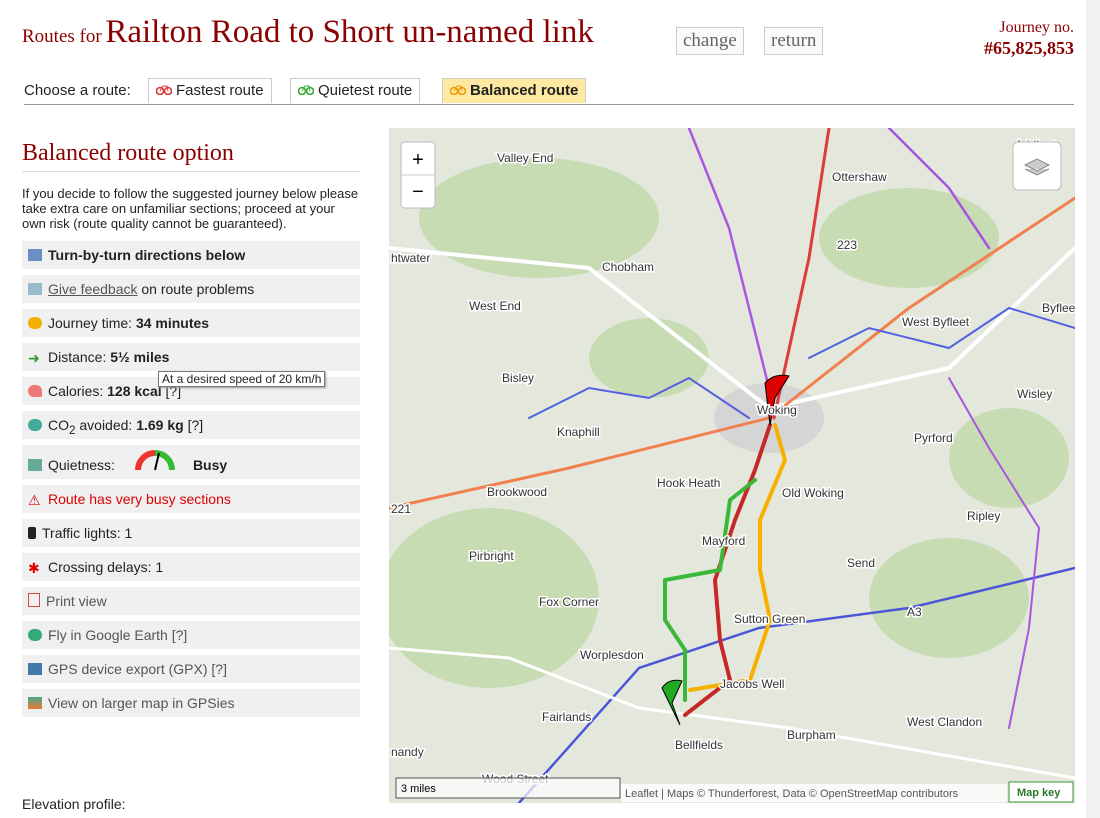  I want to click on fastest-tab: Fastest route, so click(210, 90).